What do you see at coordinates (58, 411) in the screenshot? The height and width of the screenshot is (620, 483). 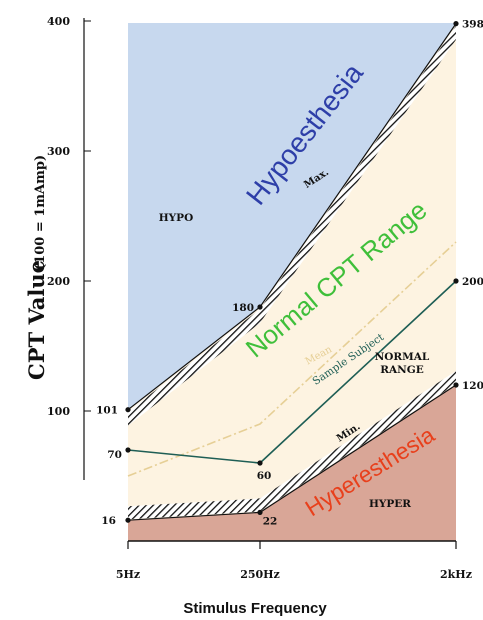 I see `y-tick-label: 100` at bounding box center [58, 411].